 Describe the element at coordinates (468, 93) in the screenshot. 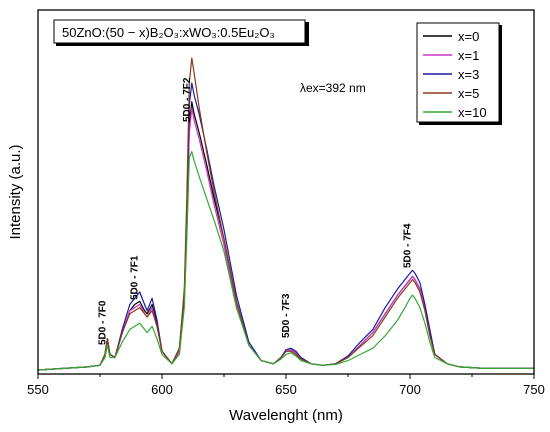

I see `legend-label: x=5` at that location.